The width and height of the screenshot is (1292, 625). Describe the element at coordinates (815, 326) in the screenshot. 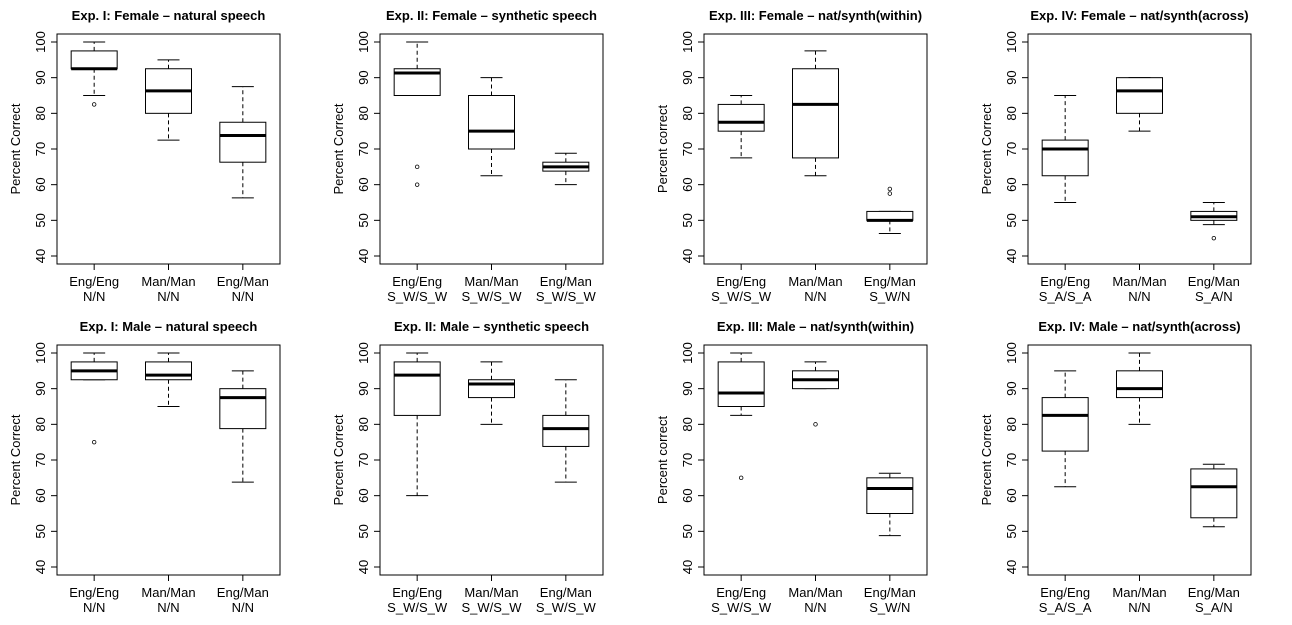

I see `panel-title: Exp. III: Male – nat/synth(within)` at that location.